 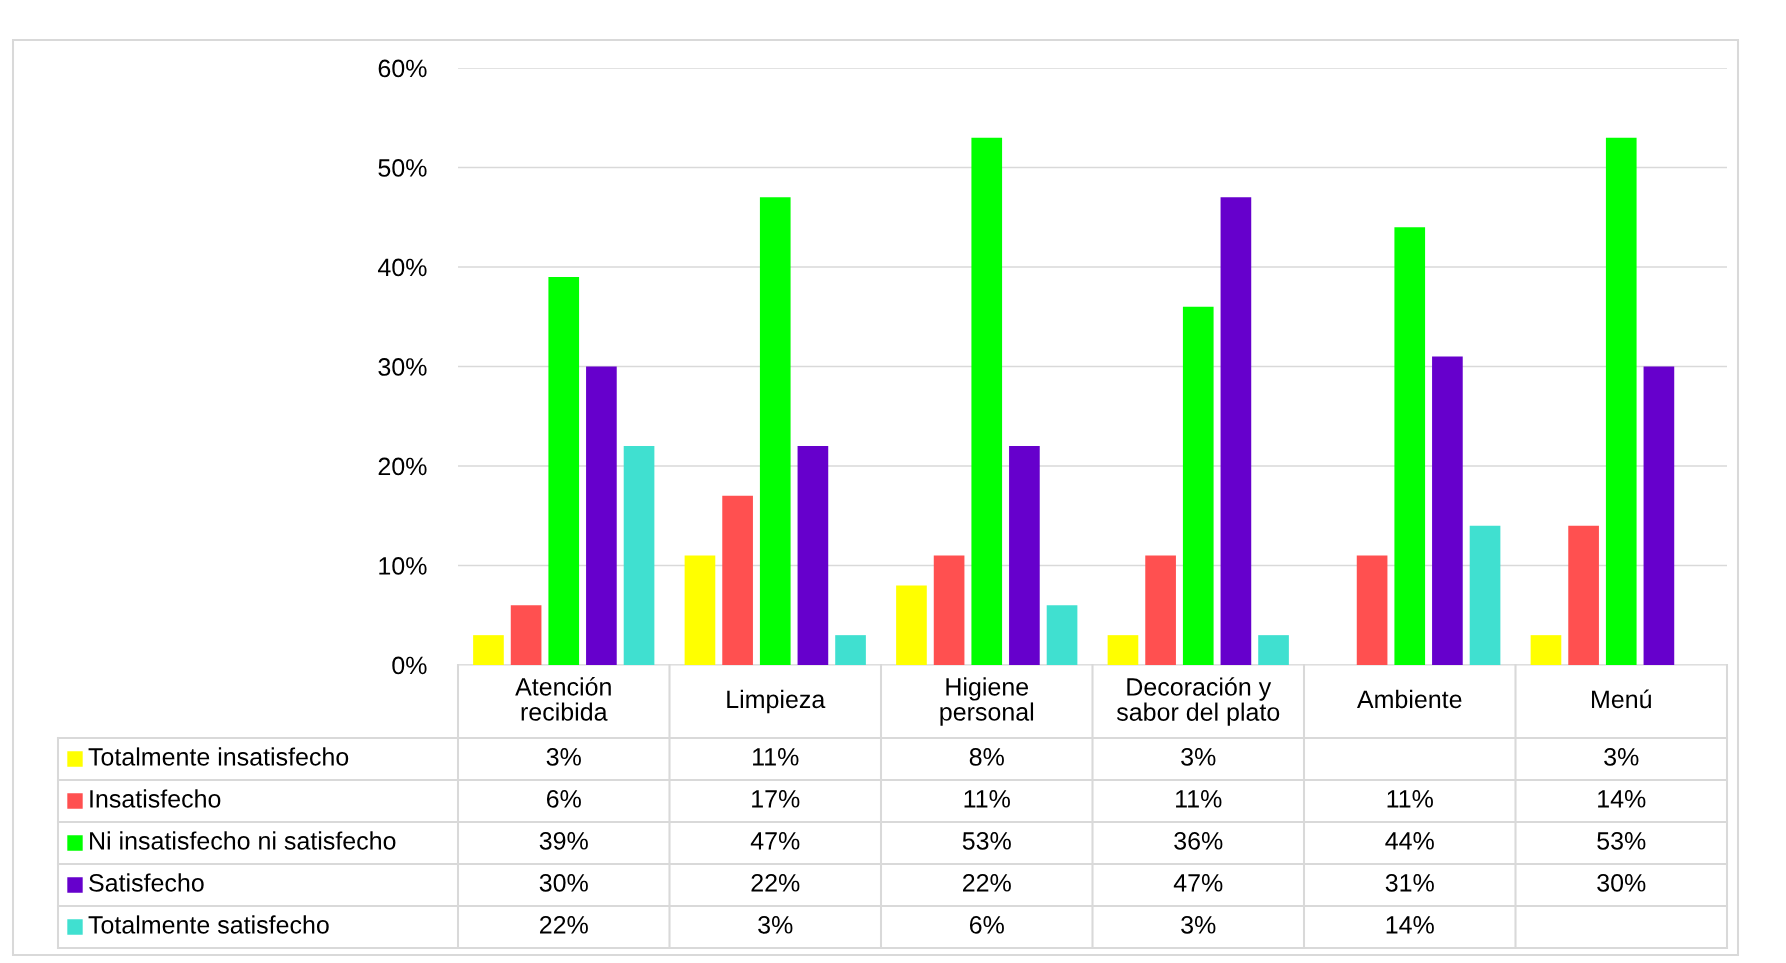 I want to click on data-label: 31%, so click(x=1409, y=883).